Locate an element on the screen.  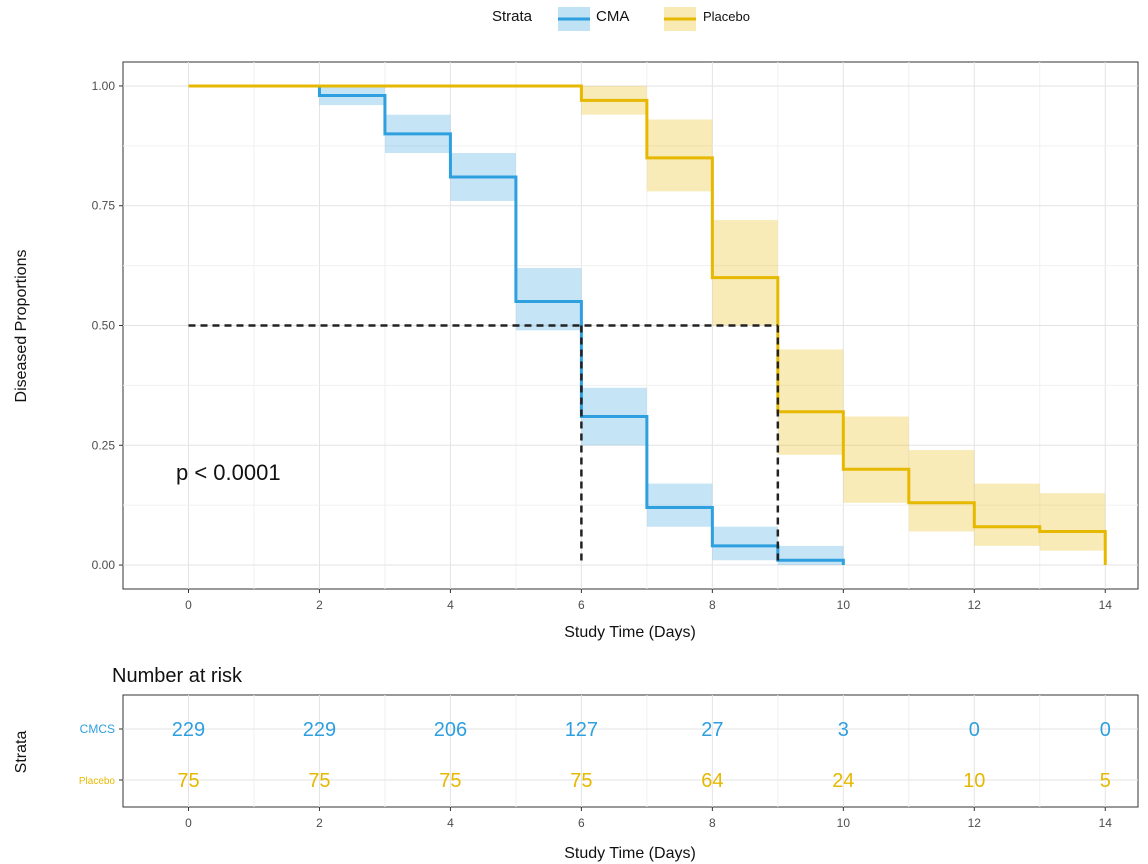
risk-x-tick-label: 4 is located at coordinates (450, 823).